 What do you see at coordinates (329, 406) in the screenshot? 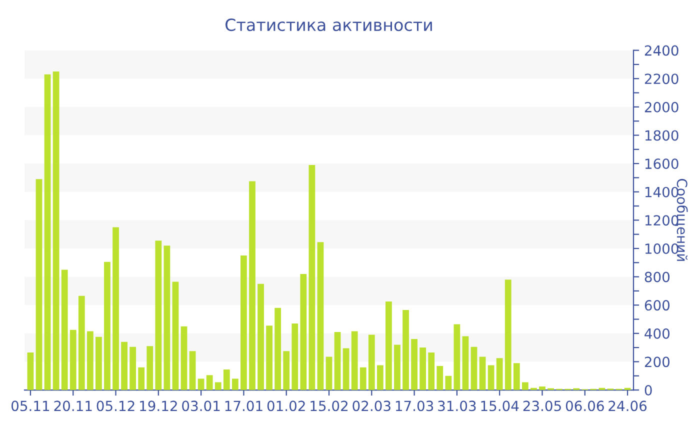
I see `x-tick-label: 15.02` at bounding box center [329, 406].